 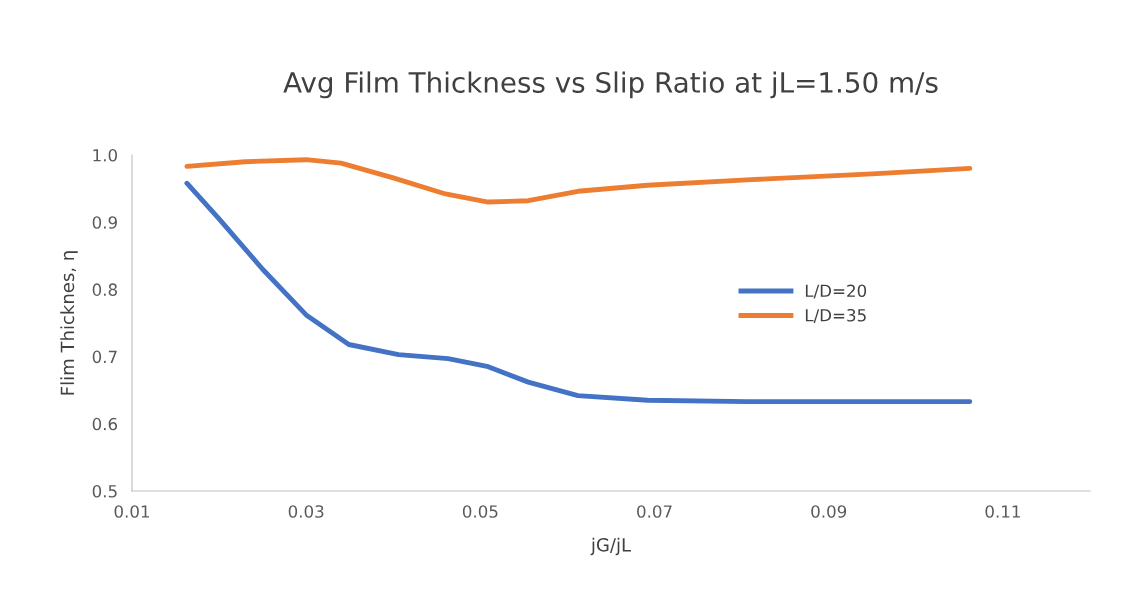 What do you see at coordinates (836, 291) in the screenshot?
I see `legend-label: L/D=20` at bounding box center [836, 291].